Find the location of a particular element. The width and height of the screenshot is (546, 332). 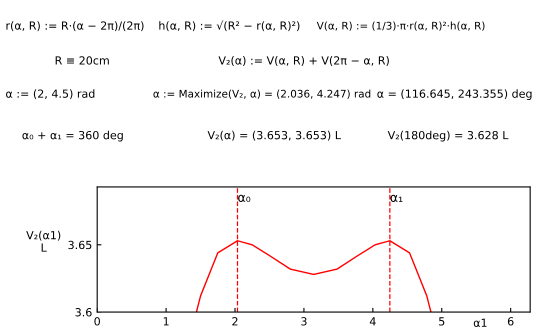

y-axis-title: V₂(α1) L is located at coordinates (43, 241).